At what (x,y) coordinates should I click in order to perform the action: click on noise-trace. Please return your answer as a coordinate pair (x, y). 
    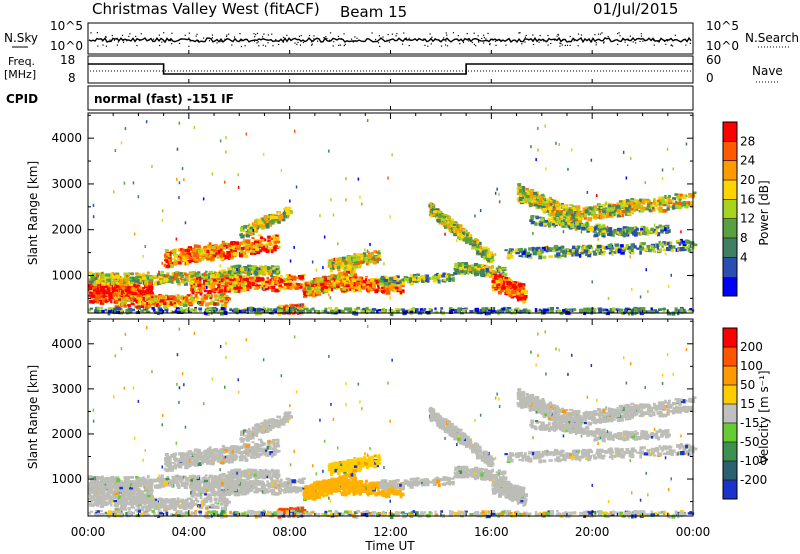
    Looking at the image, I should click on (390, 40).